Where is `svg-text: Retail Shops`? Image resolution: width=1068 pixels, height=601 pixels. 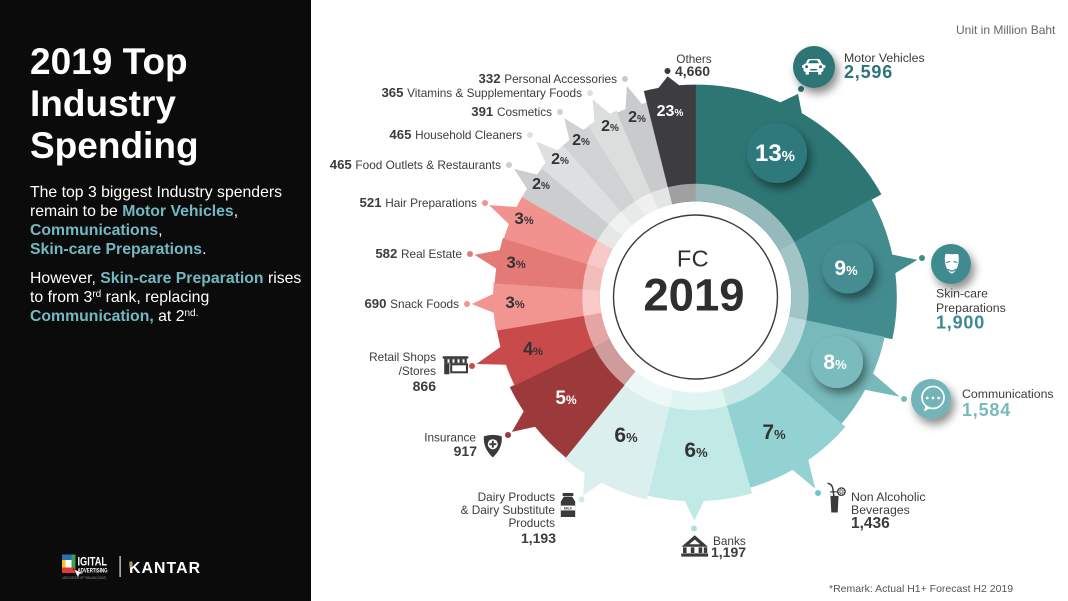
svg-text: Retail Shops is located at coordinates (402, 357).